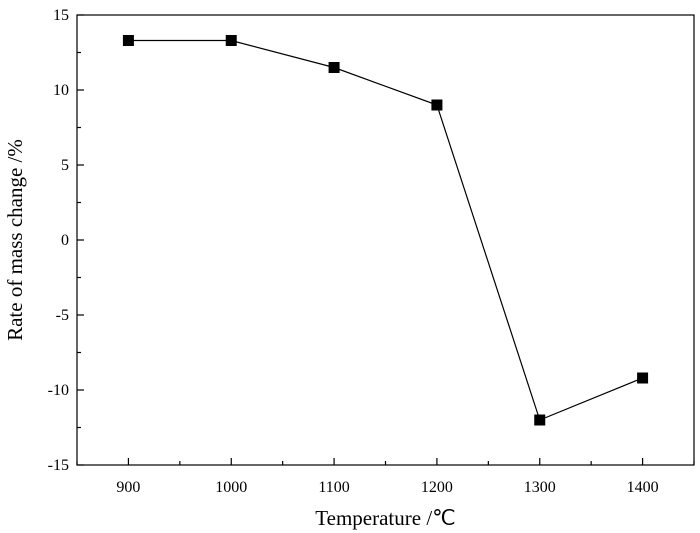 This screenshot has width=700, height=533. What do you see at coordinates (128, 487) in the screenshot?
I see `x-tick-label: 900` at bounding box center [128, 487].